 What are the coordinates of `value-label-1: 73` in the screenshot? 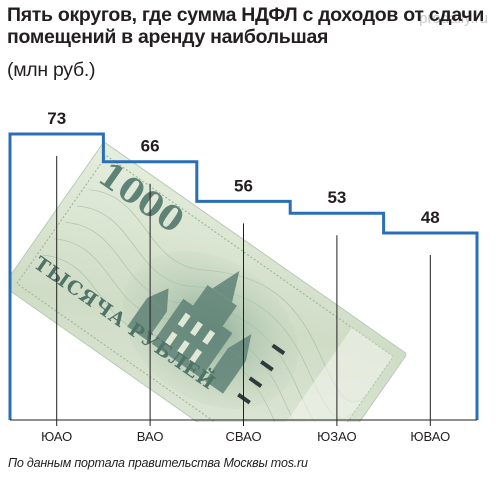 It's located at (56, 118).